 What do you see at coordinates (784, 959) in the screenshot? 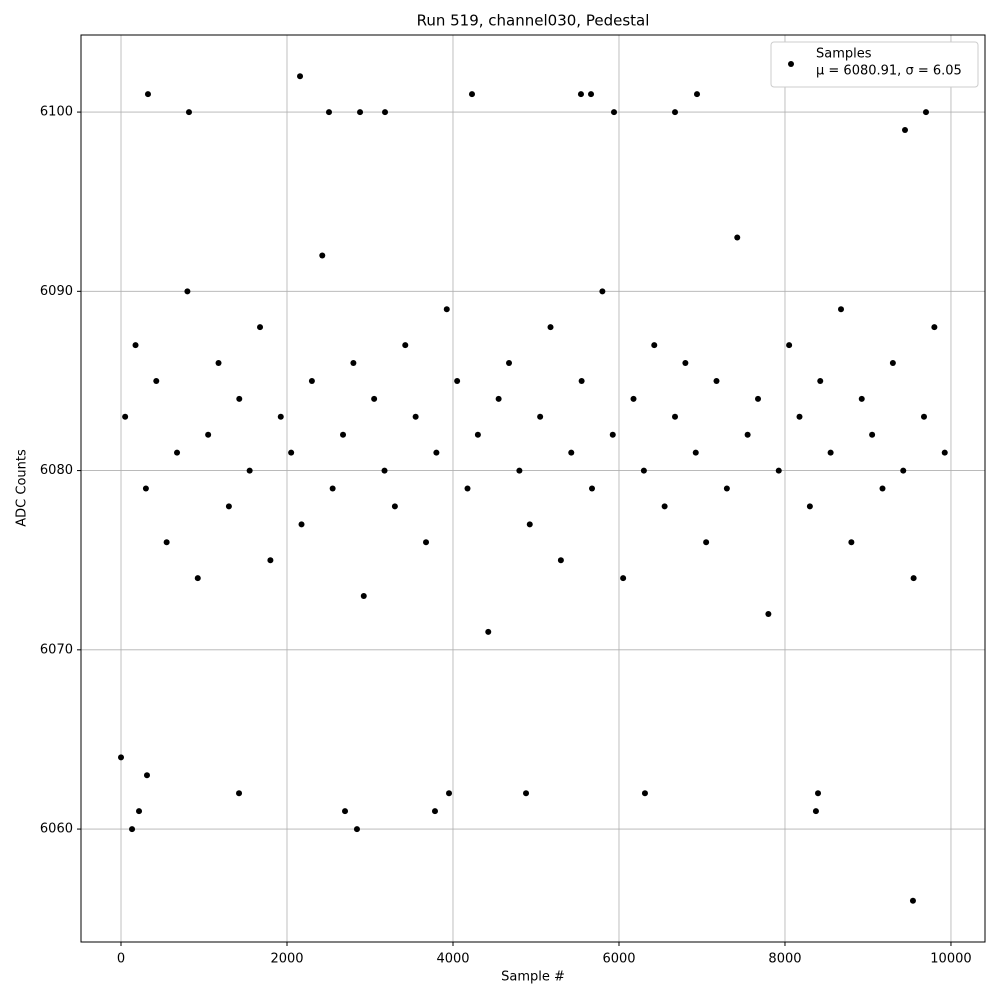
I see `x-tick-label: 8000` at bounding box center [784, 959].